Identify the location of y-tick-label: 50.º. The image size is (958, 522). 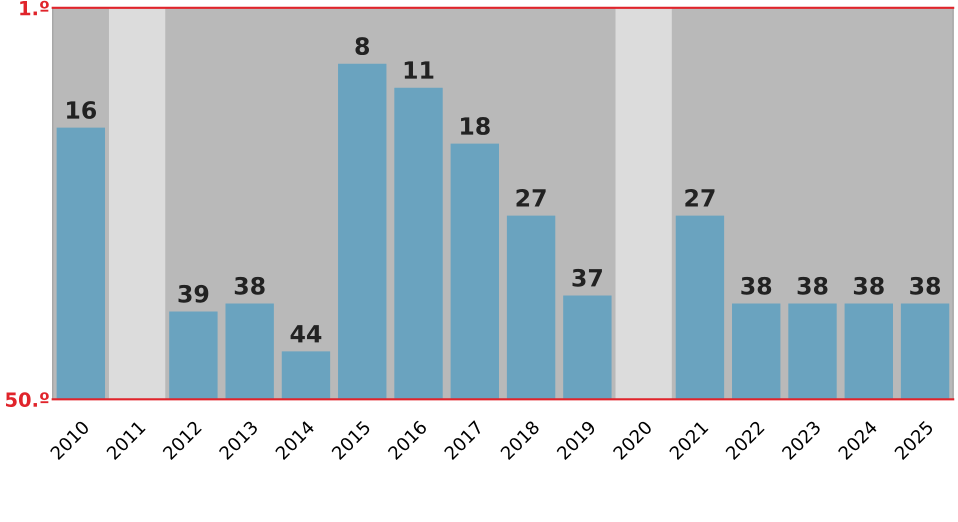
(27, 399).